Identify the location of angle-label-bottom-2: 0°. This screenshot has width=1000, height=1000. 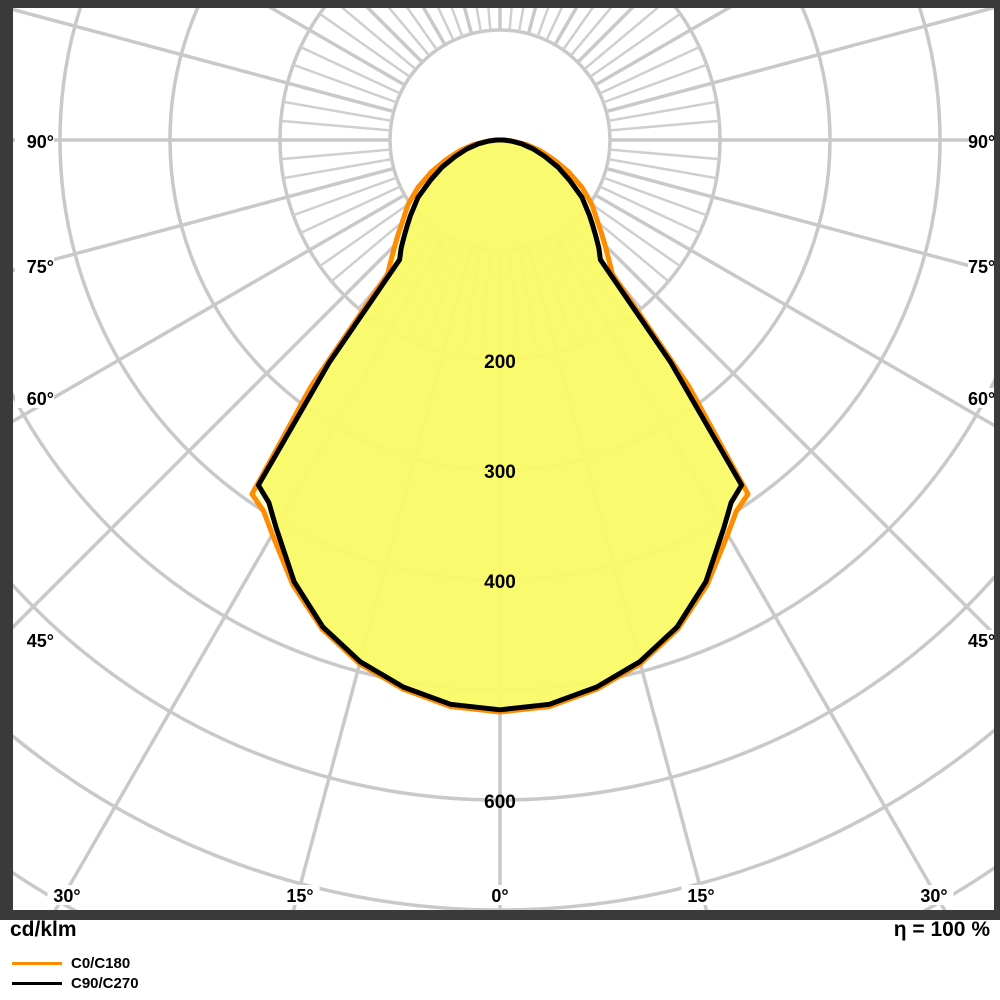
(499, 896).